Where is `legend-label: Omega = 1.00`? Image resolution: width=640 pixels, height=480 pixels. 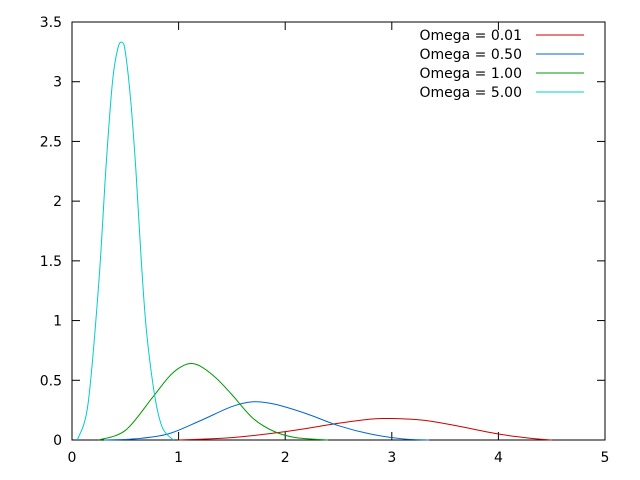 legend-label: Omega = 1.00 is located at coordinates (470, 74).